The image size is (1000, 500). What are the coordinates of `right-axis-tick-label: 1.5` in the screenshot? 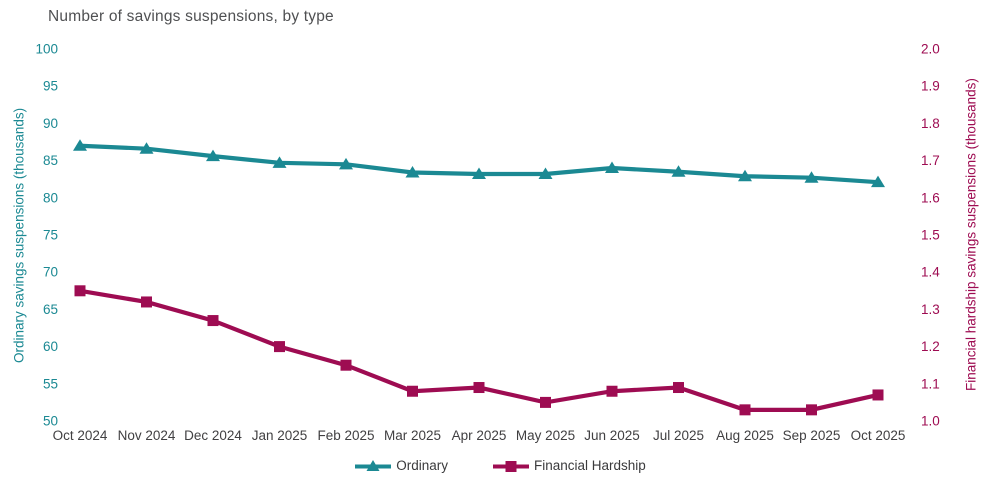 It's located at (930, 235).